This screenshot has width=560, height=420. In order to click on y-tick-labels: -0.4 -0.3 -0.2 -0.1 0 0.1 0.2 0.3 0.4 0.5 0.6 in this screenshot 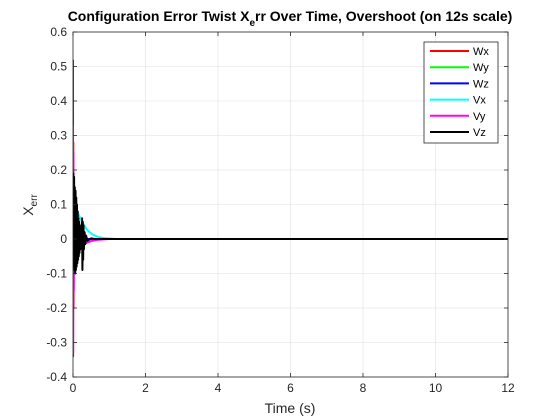, I will do `click(56, 204)`.